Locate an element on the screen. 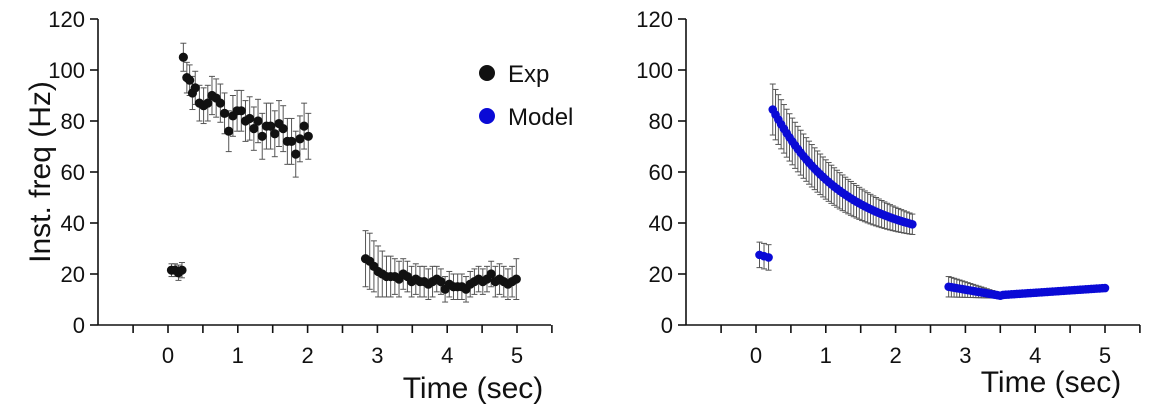  left-x-tick-label: 3 is located at coordinates (377, 355).